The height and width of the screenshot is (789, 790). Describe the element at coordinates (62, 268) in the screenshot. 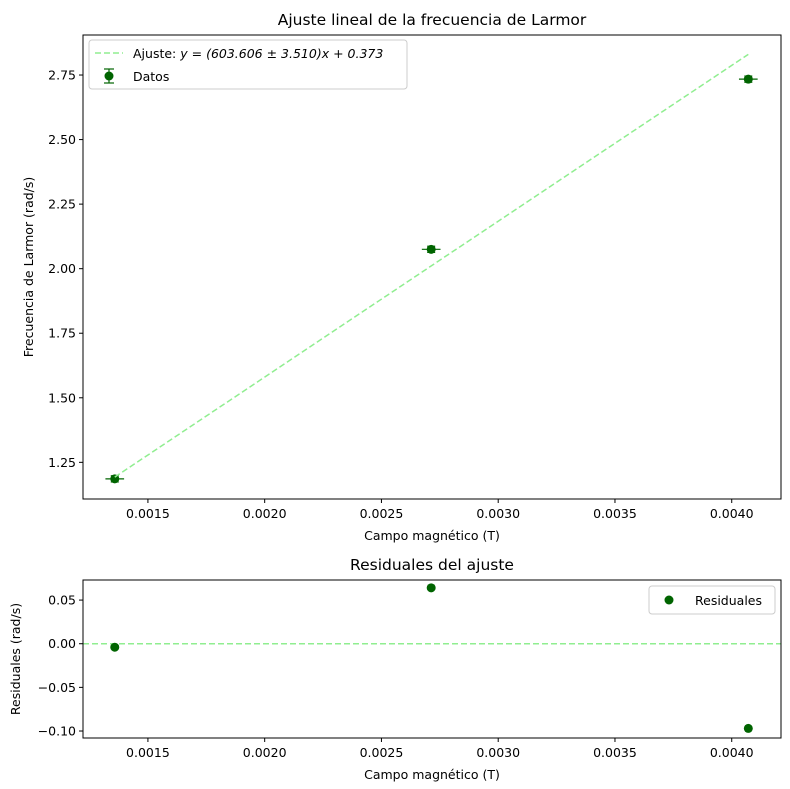

I see `y-tick-label: 2.00` at that location.